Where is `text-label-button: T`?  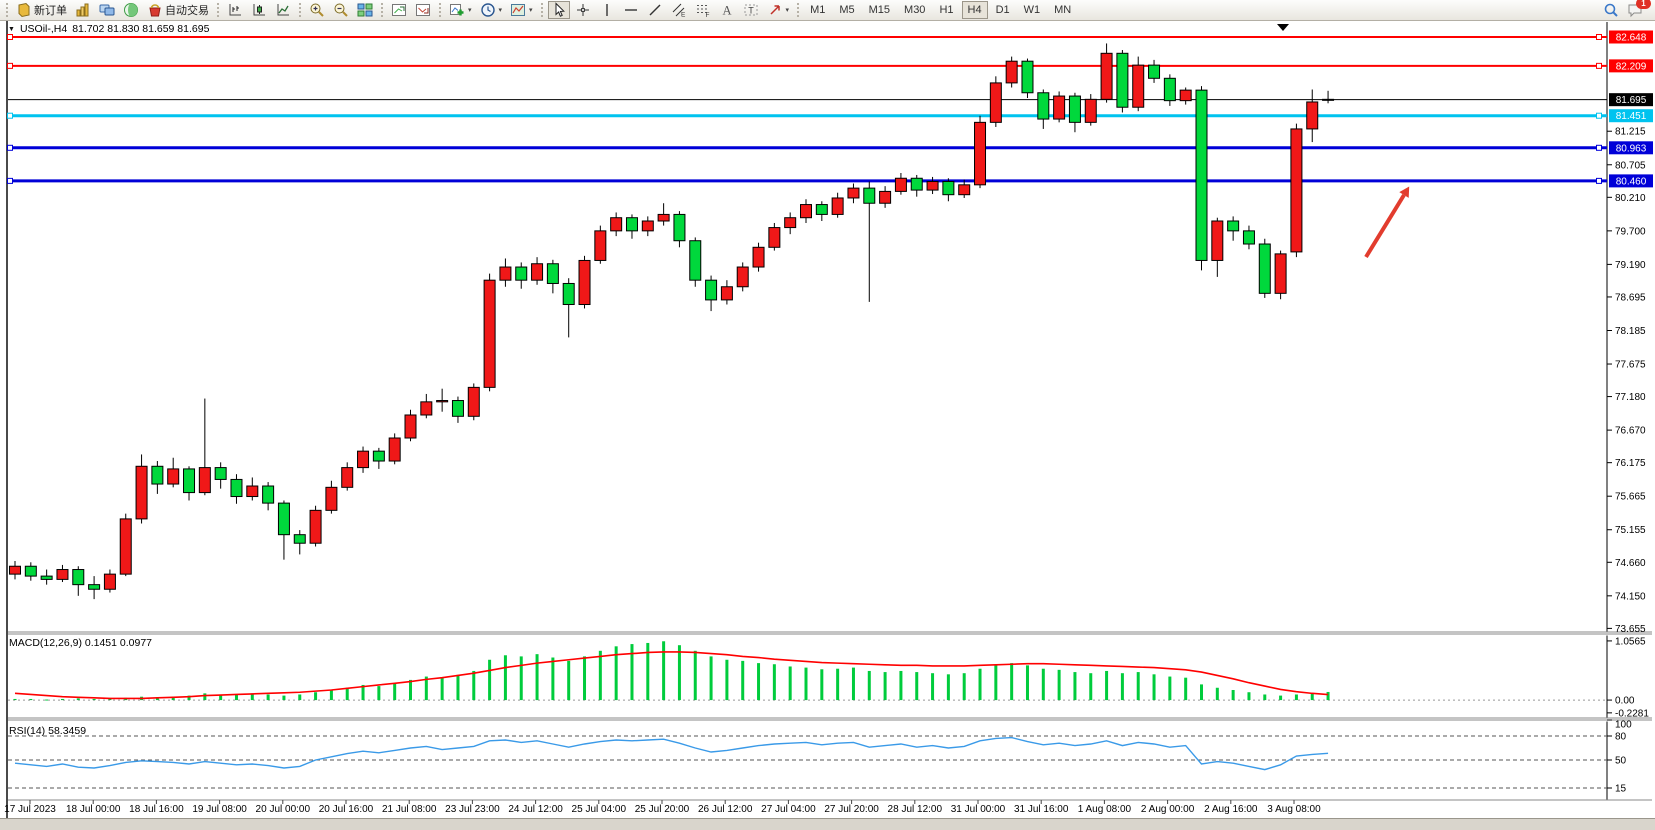
text-label-button: T is located at coordinates (751, 10).